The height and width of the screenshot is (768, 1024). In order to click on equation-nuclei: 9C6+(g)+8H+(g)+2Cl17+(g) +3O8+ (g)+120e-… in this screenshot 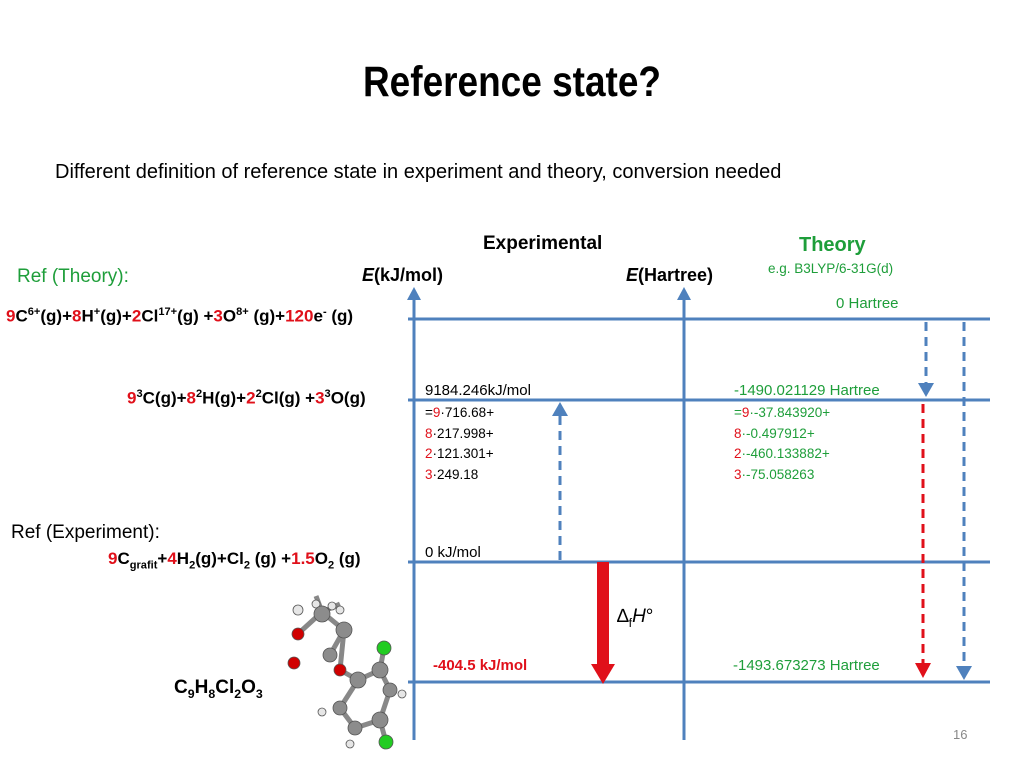, I will do `click(180, 316)`.